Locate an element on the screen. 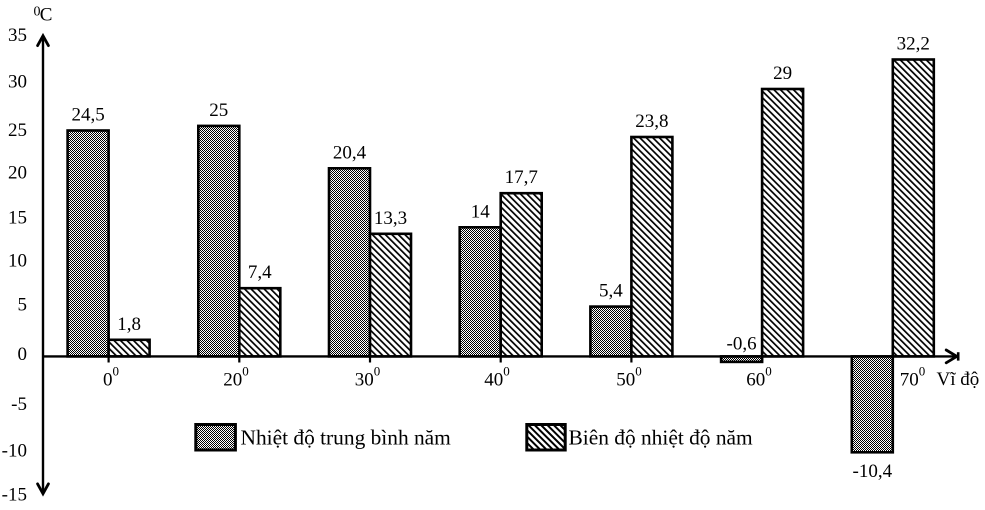 This screenshot has height=510, width=985. svg-text: 23,8 is located at coordinates (651, 121).